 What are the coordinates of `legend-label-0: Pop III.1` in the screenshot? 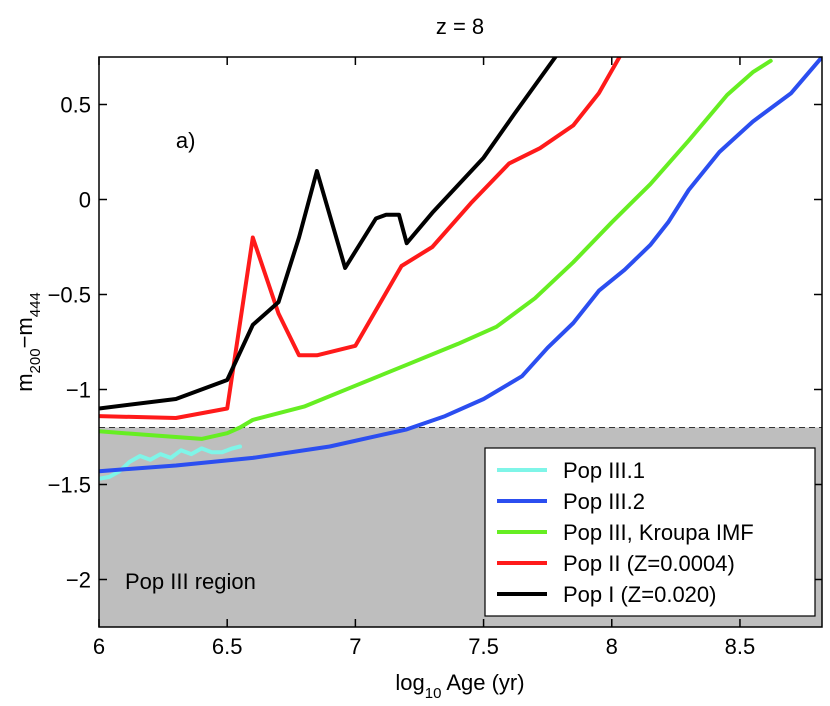 It's located at (604, 470).